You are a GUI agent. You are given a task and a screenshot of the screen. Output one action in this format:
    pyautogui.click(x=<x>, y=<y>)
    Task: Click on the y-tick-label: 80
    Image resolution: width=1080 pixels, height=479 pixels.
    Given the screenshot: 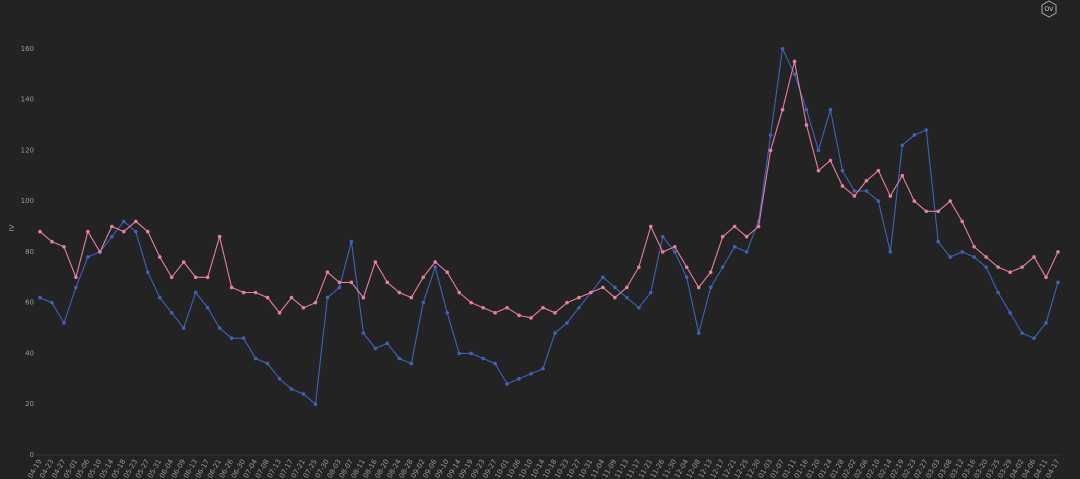 What is the action you would take?
    pyautogui.click(x=29, y=252)
    